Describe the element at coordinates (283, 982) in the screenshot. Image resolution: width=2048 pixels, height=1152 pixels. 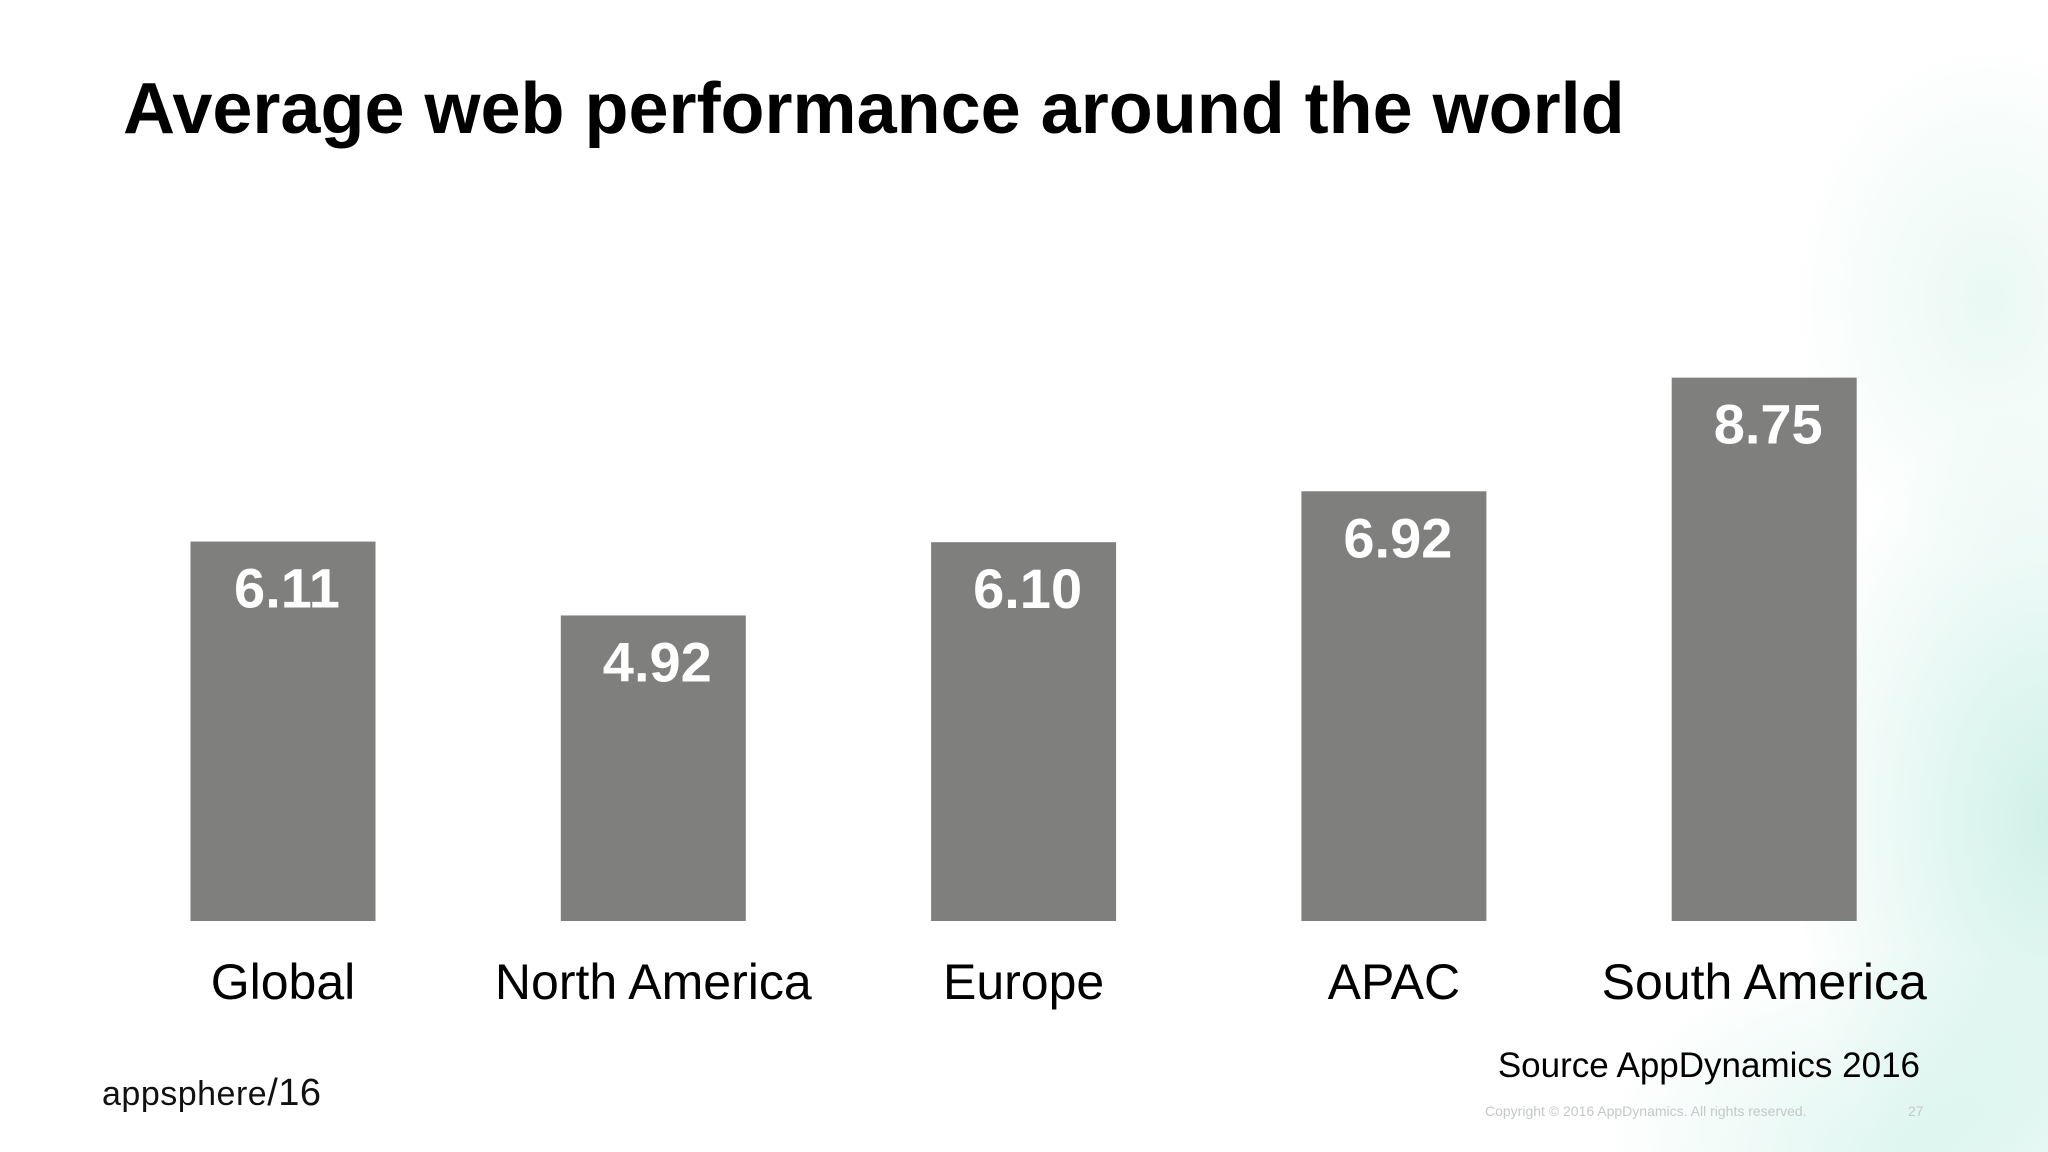
I see `category-label: Global` at that location.